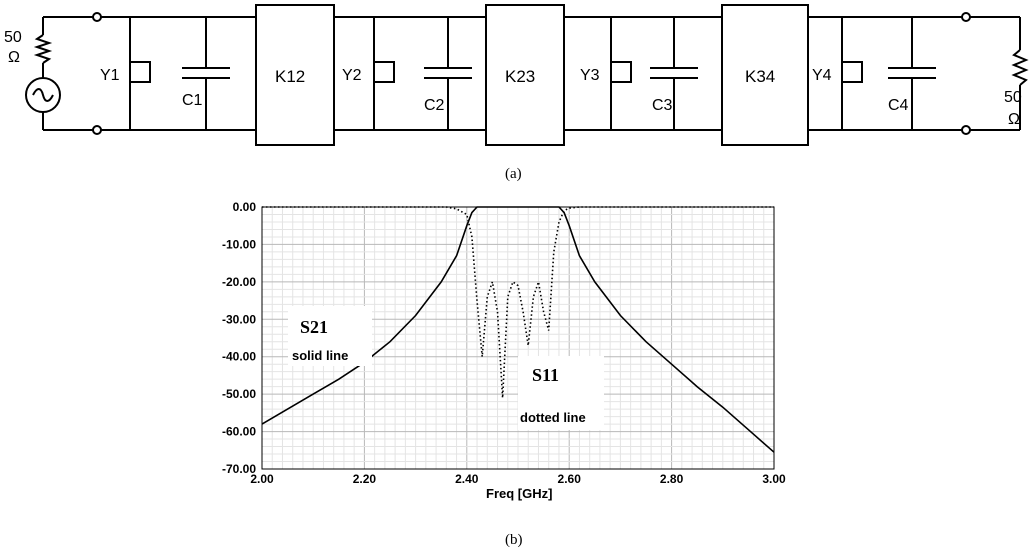  Describe the element at coordinates (239, 319) in the screenshot. I see `y-tick-label: -30.00` at that location.